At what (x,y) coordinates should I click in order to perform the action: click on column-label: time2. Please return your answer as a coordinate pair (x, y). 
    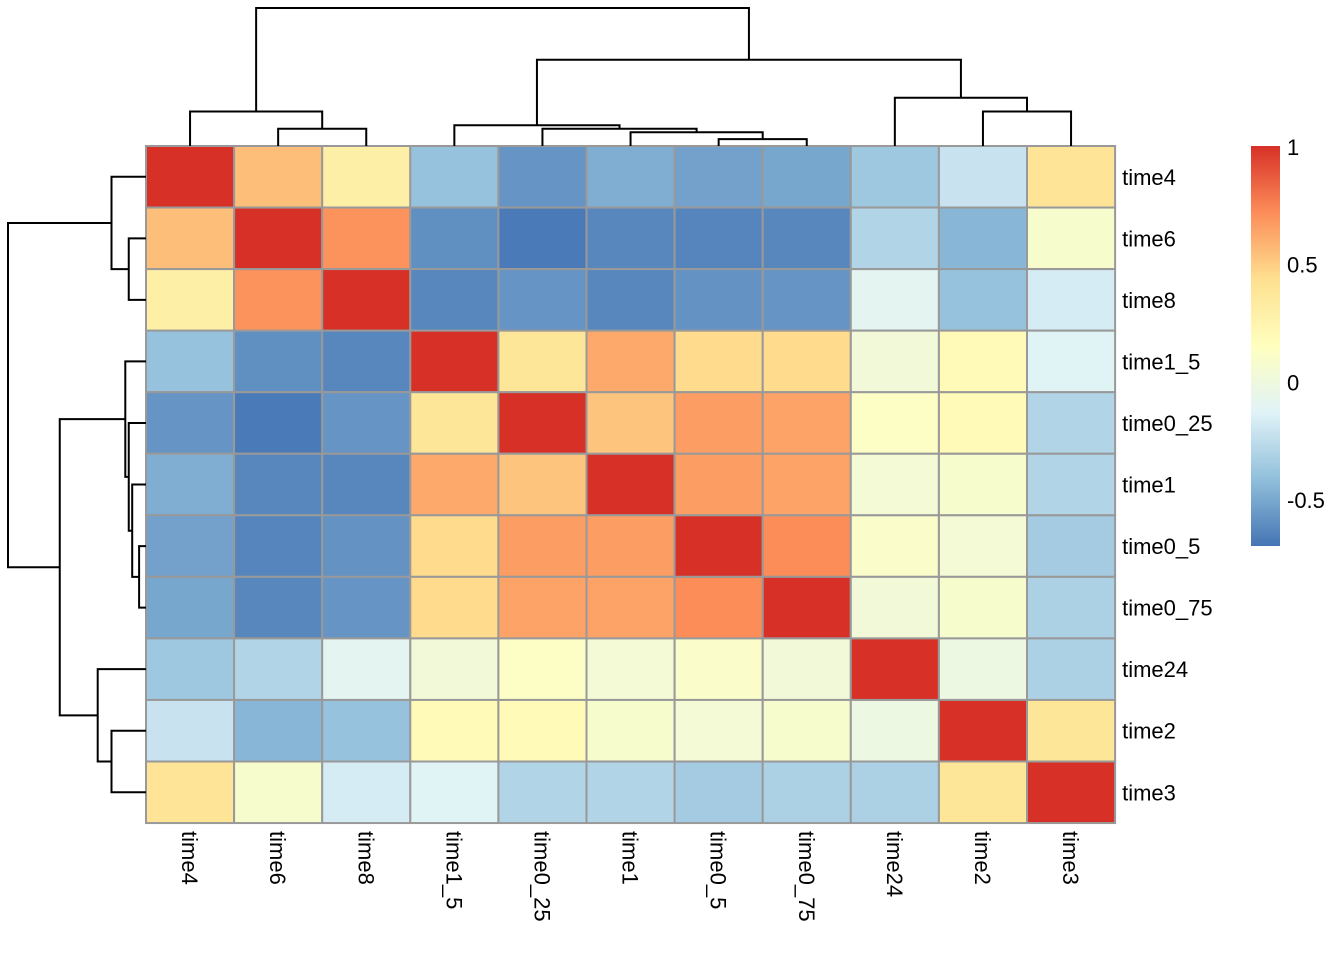
    Looking at the image, I should click on (982, 858).